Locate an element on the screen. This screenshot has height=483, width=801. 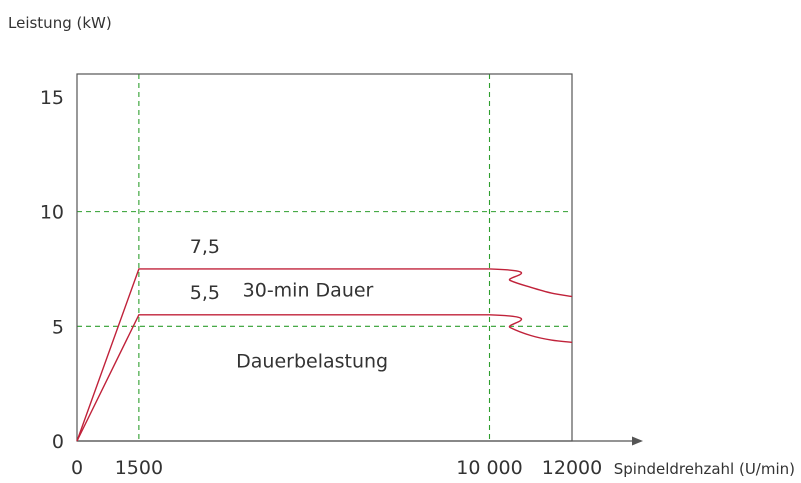
annotation-label: 5,5 is located at coordinates (205, 293).